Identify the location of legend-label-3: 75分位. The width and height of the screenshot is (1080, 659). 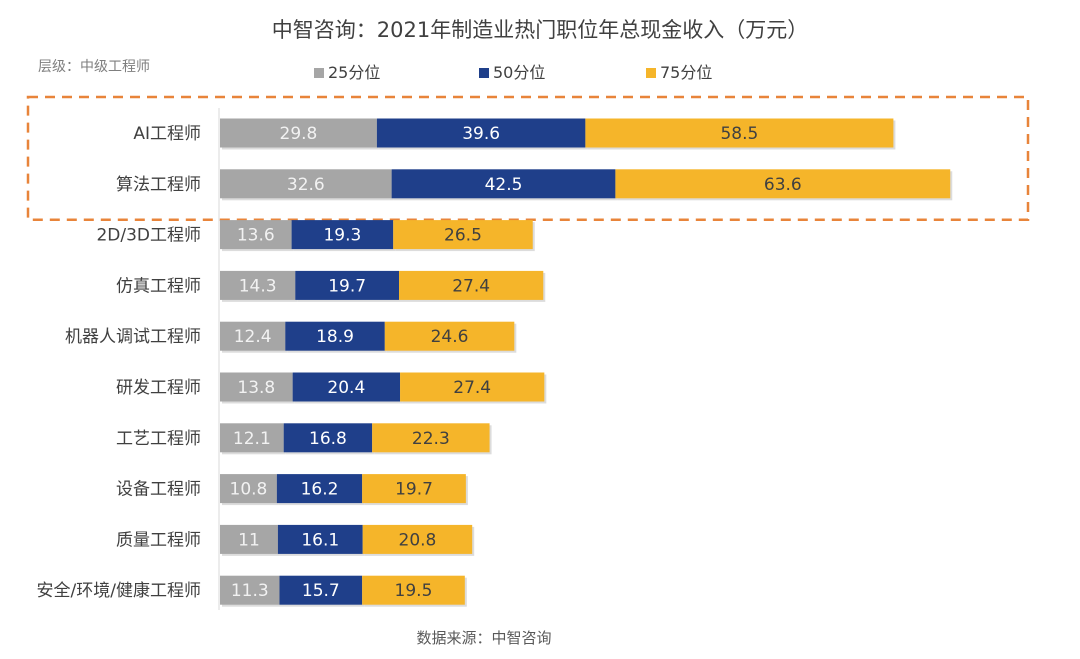
(686, 72).